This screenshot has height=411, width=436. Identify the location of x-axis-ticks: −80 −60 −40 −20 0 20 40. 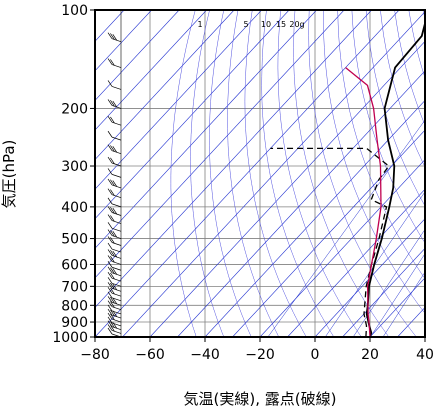
(257, 350).